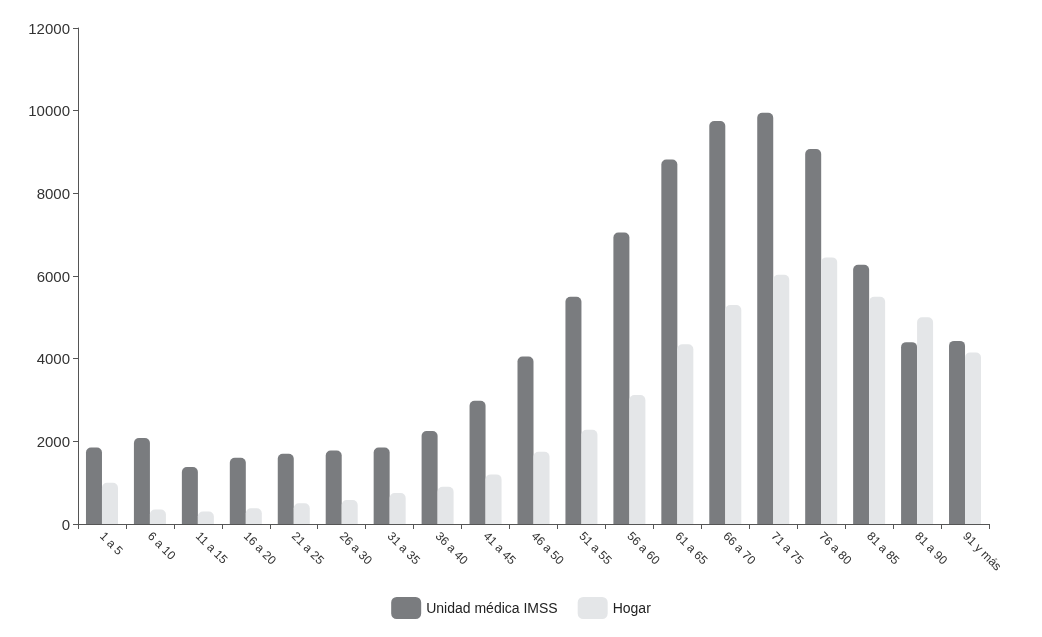 This screenshot has height=637, width=1042. I want to click on x-tick-label: 76 a 80, so click(835, 548).